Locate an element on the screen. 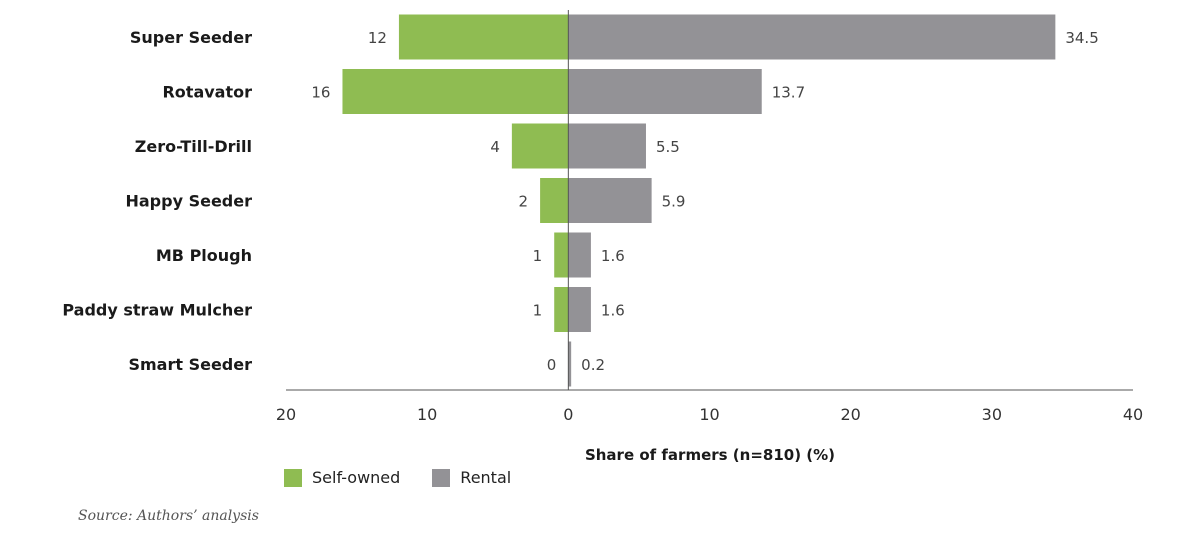 This screenshot has width=1200, height=535. bar-self-owned-paddy-straw-mulcher is located at coordinates (561, 309).